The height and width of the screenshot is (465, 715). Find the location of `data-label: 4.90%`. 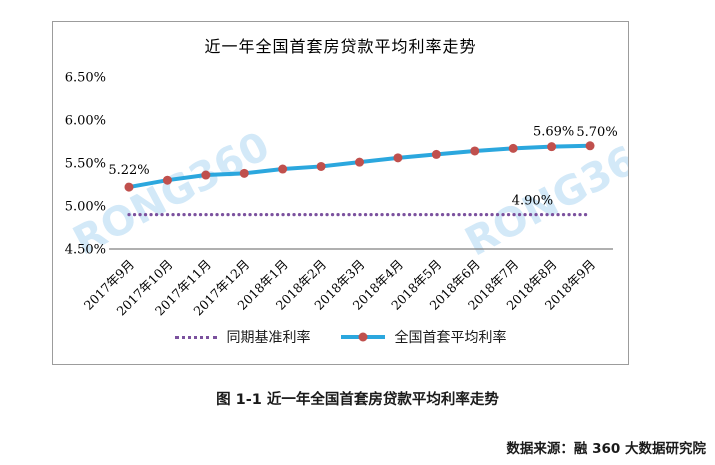

data-label: 4.90% is located at coordinates (532, 201).